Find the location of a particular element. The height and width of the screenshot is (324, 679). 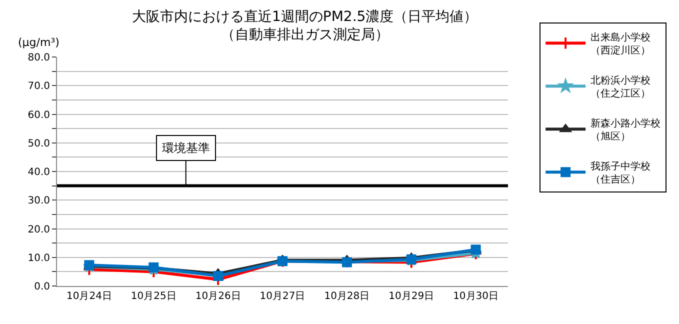

y-tick-label: 40.0 is located at coordinates (39, 172).